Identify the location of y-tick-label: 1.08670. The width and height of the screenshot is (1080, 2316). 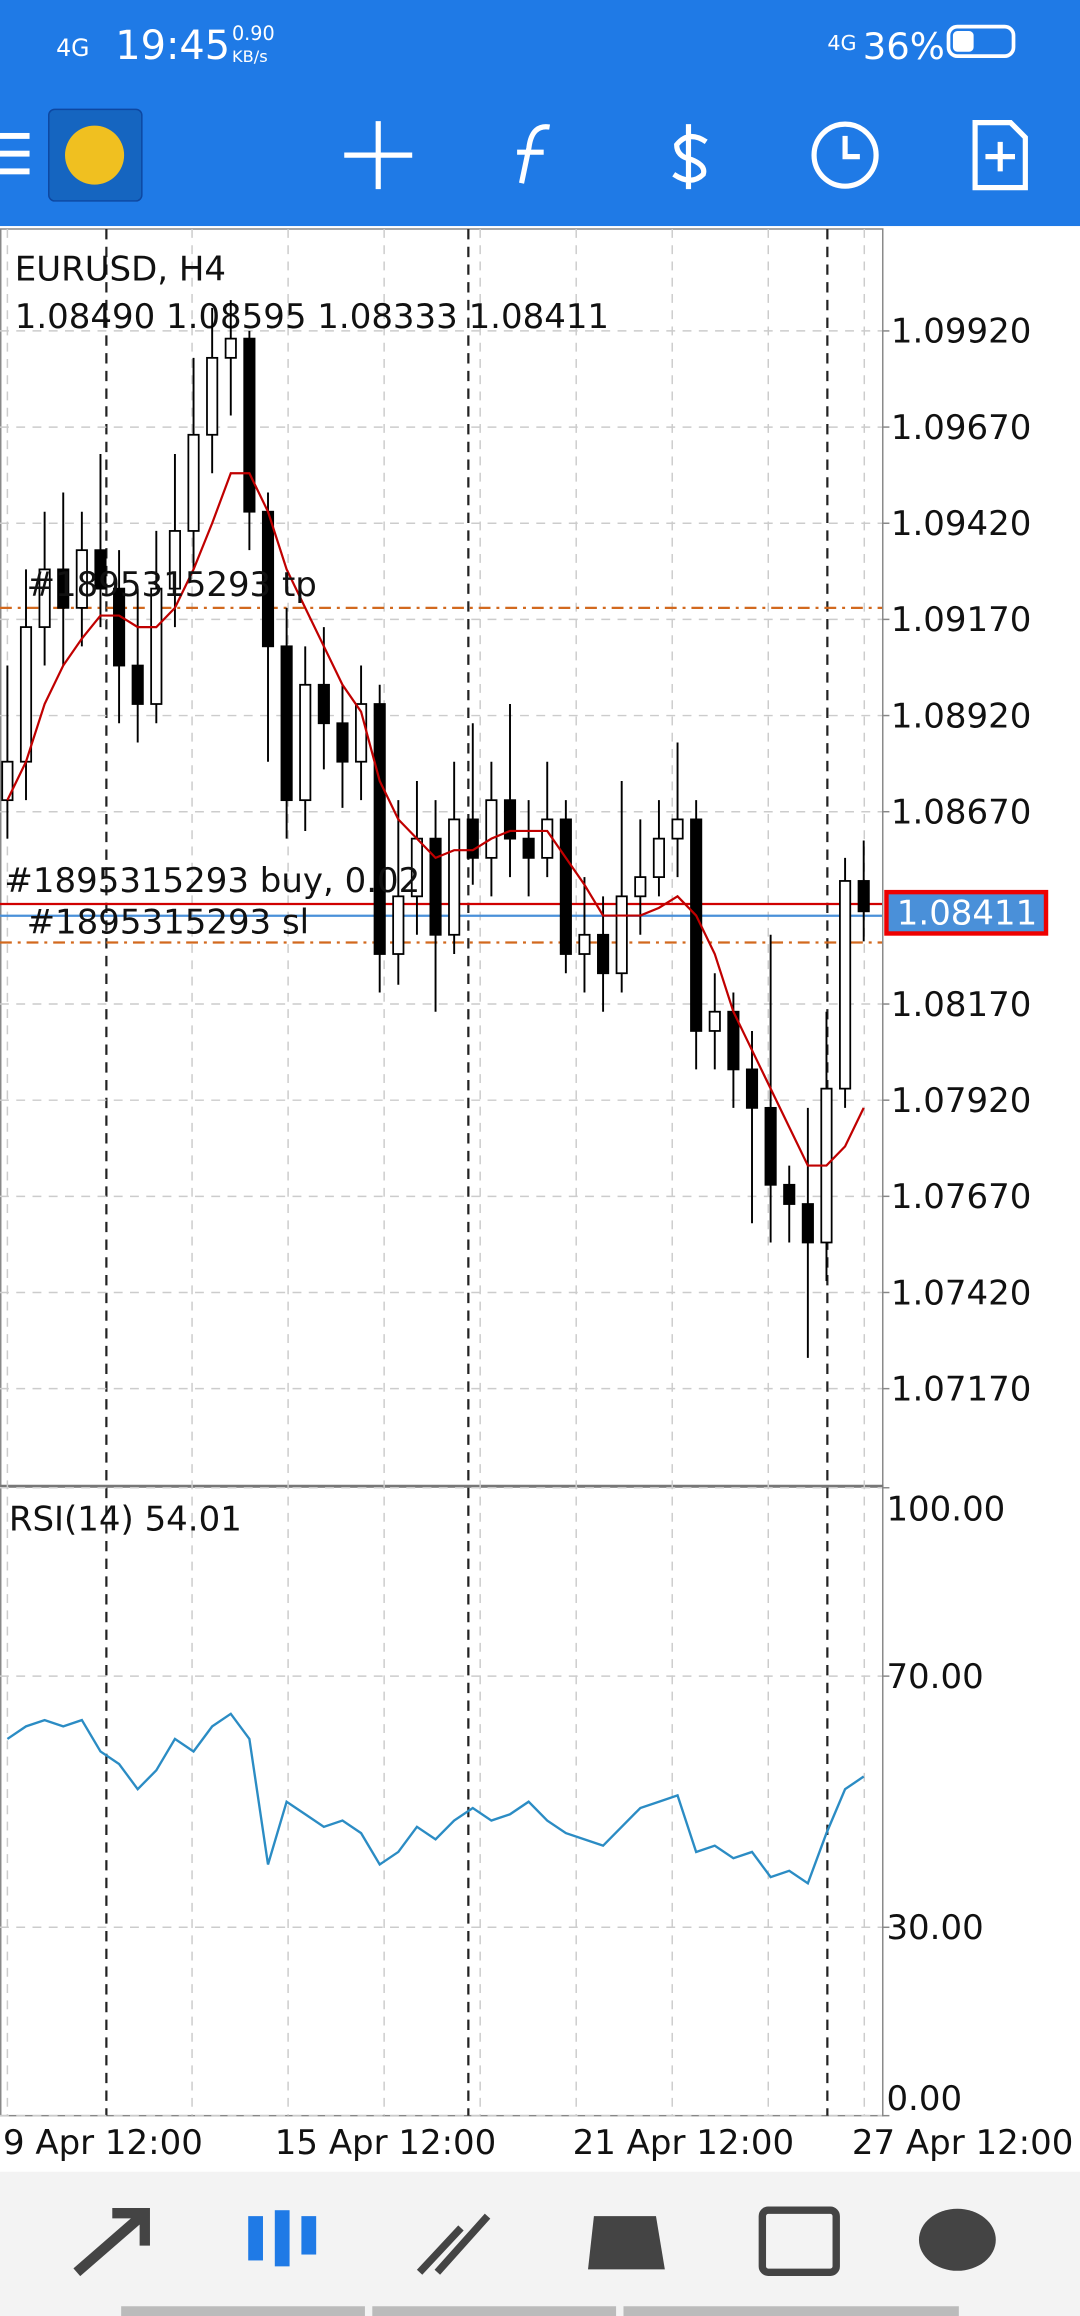
(961, 813).